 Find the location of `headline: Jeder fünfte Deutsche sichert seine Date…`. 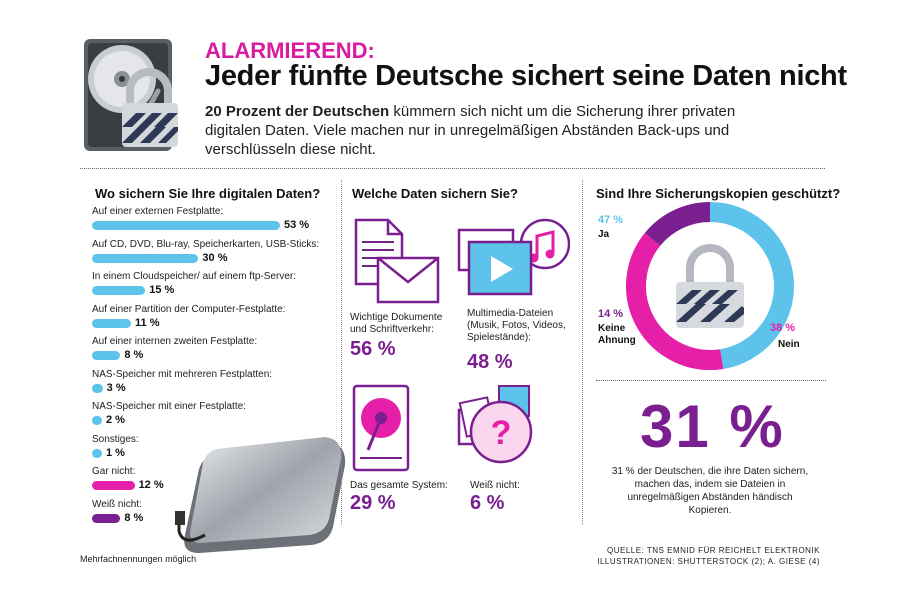

headline: Jeder fünfte Deutsche sichert seine Date… is located at coordinates (526, 76).